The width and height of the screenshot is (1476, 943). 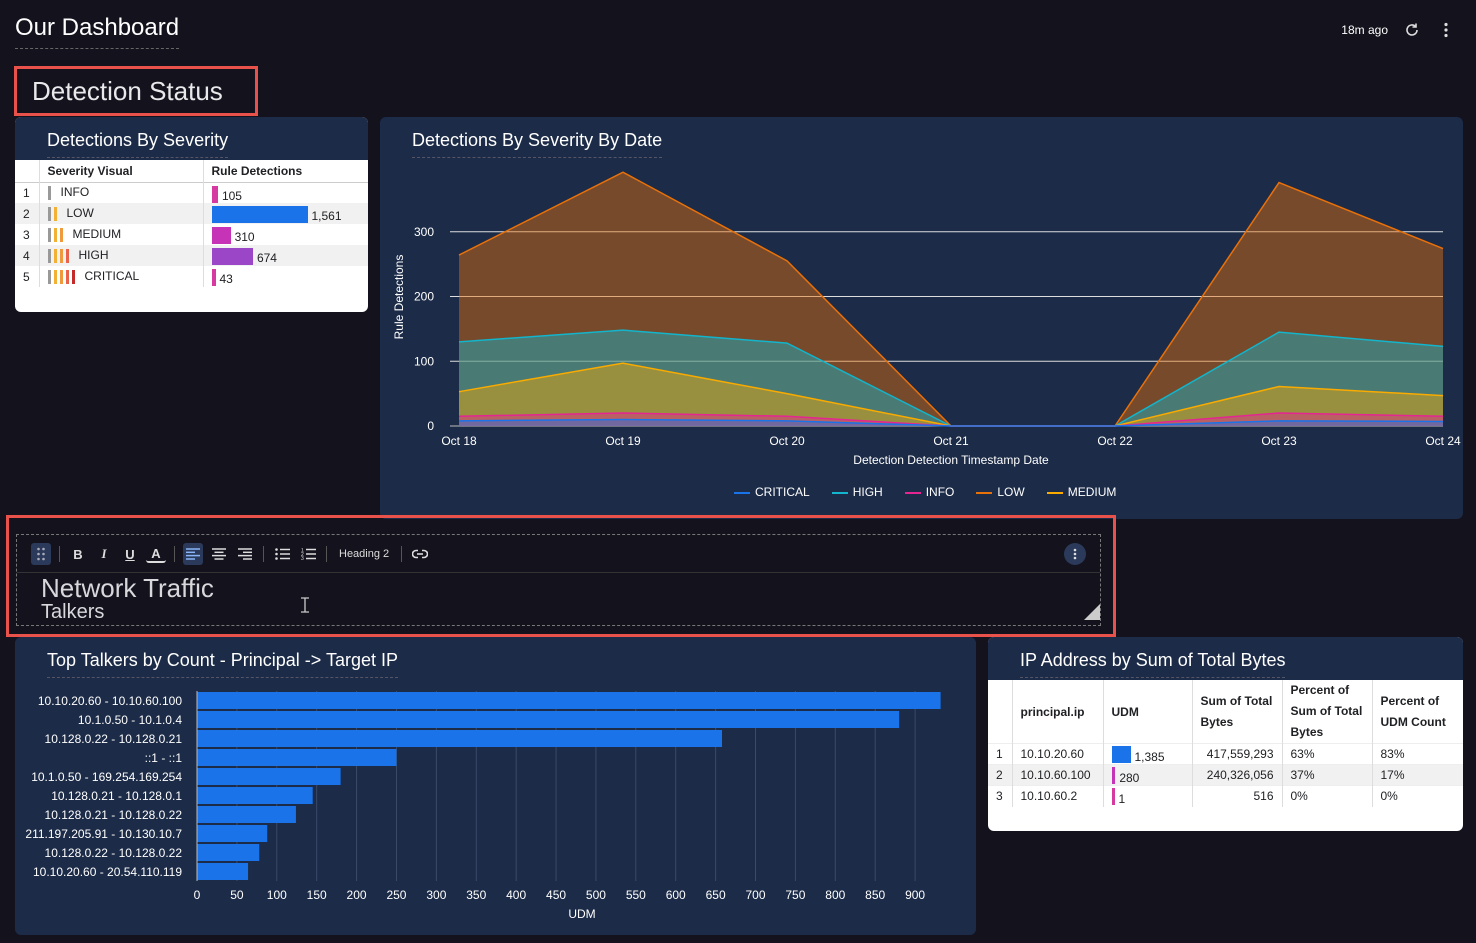 What do you see at coordinates (1364, 30) in the screenshot?
I see `last-updated-text: 18m ago` at bounding box center [1364, 30].